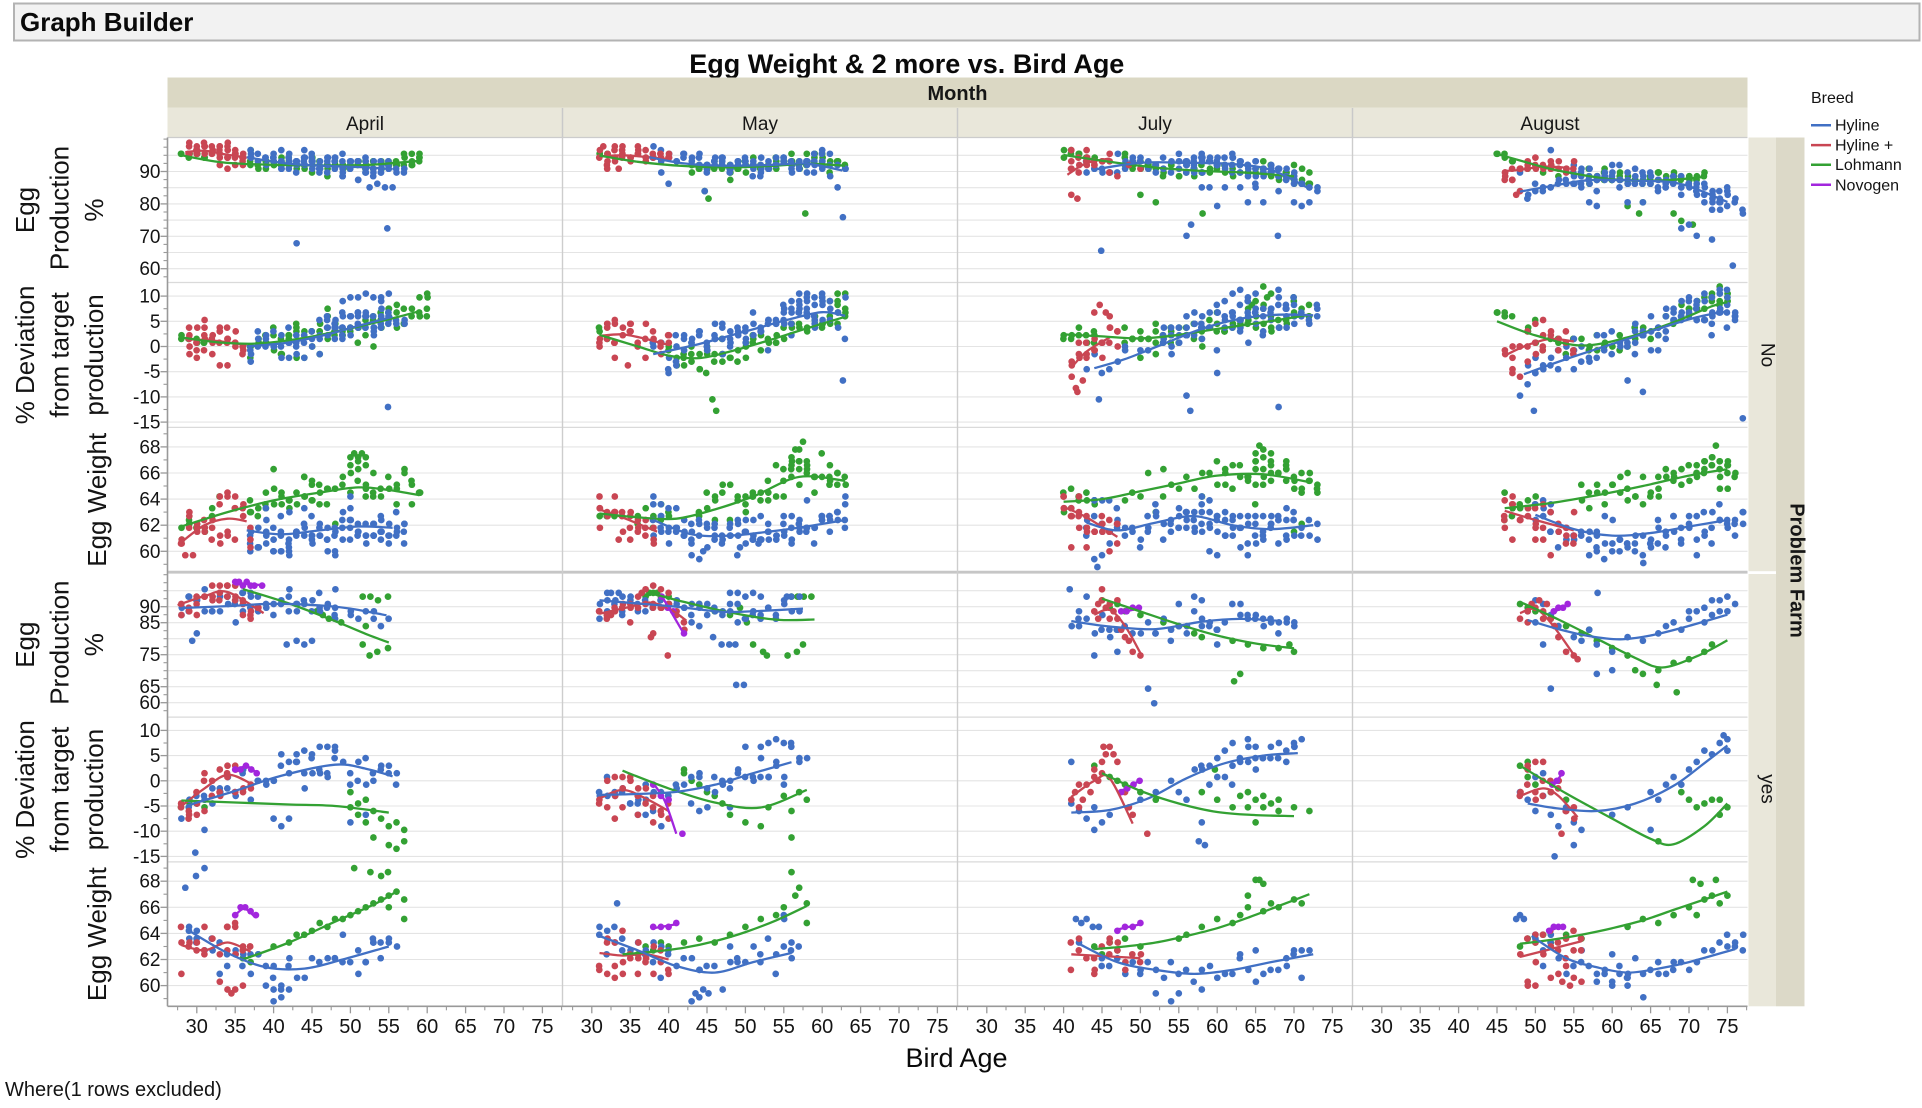 This screenshot has height=1108, width=1922. Describe the element at coordinates (1868, 165) in the screenshot. I see `svg-text: Lohmann` at that location.